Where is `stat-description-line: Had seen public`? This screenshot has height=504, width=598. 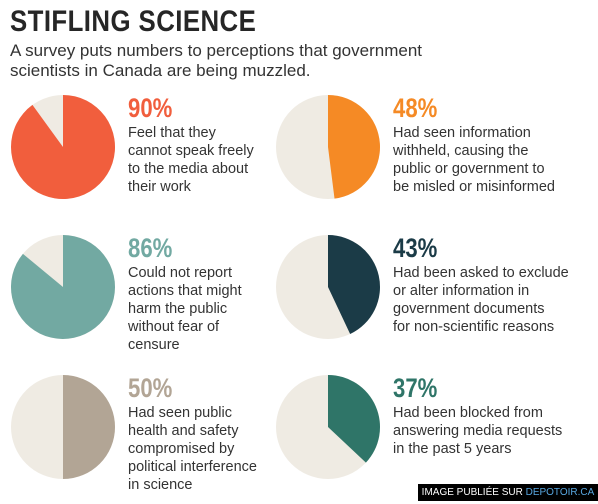 stat-description-line: Had seen public is located at coordinates (180, 413).